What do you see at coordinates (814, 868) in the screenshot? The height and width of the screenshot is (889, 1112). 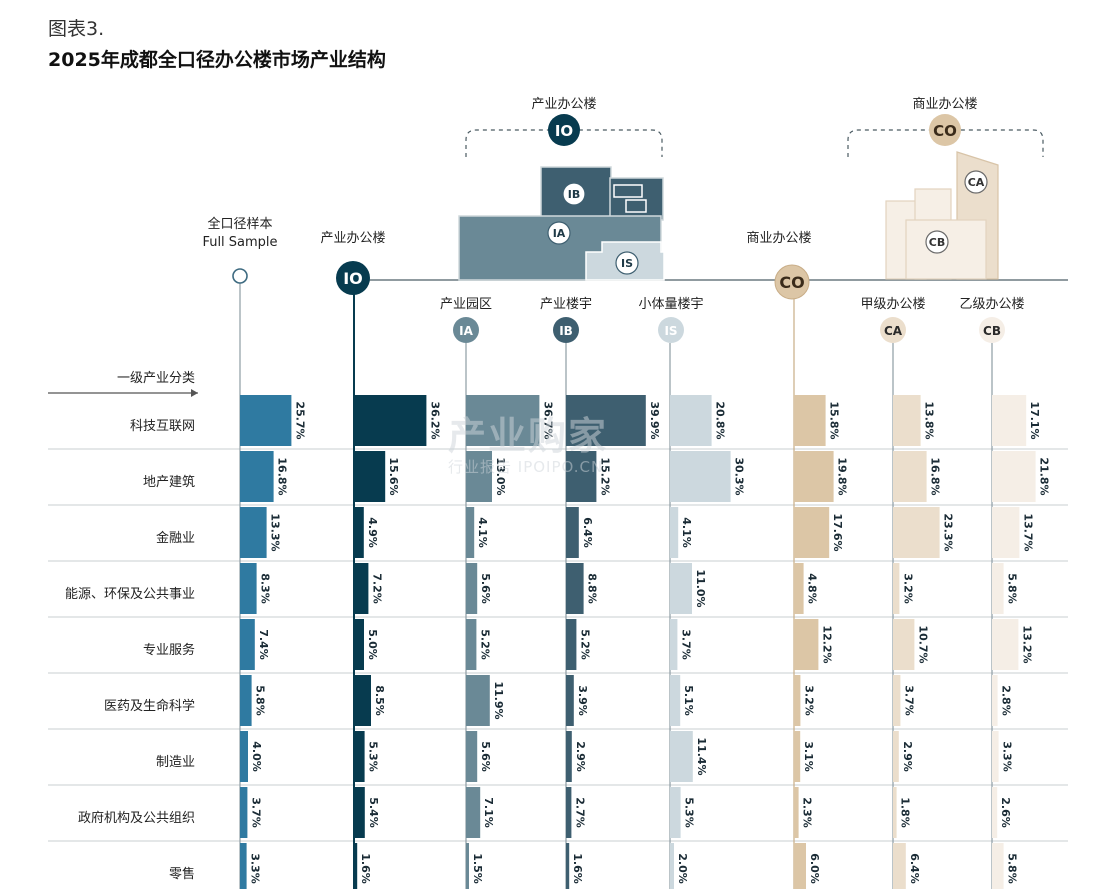 I see `value-label-co: 6.0%` at bounding box center [814, 868].